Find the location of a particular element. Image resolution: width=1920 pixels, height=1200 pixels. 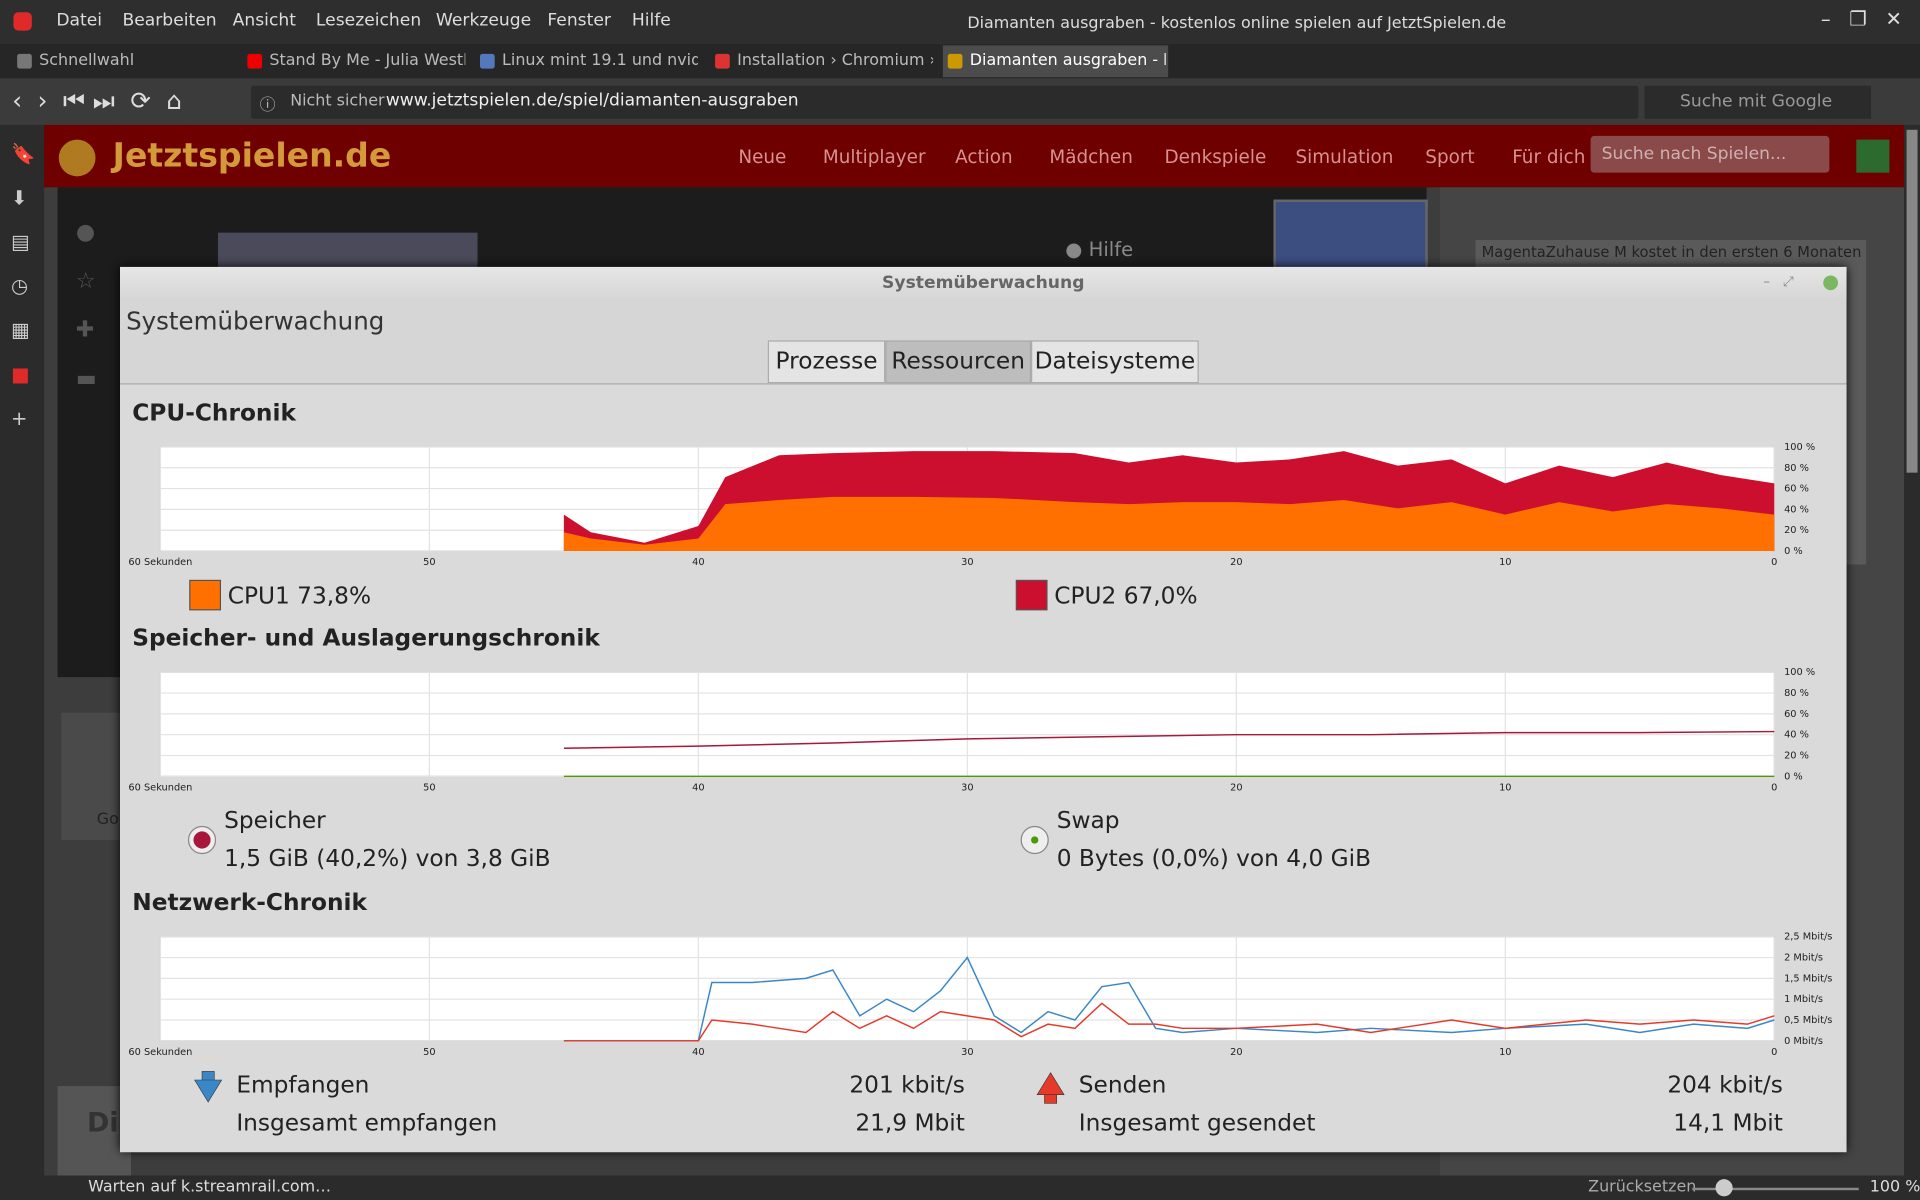

total-label: Insgesamt gesendet is located at coordinates (1197, 1123).